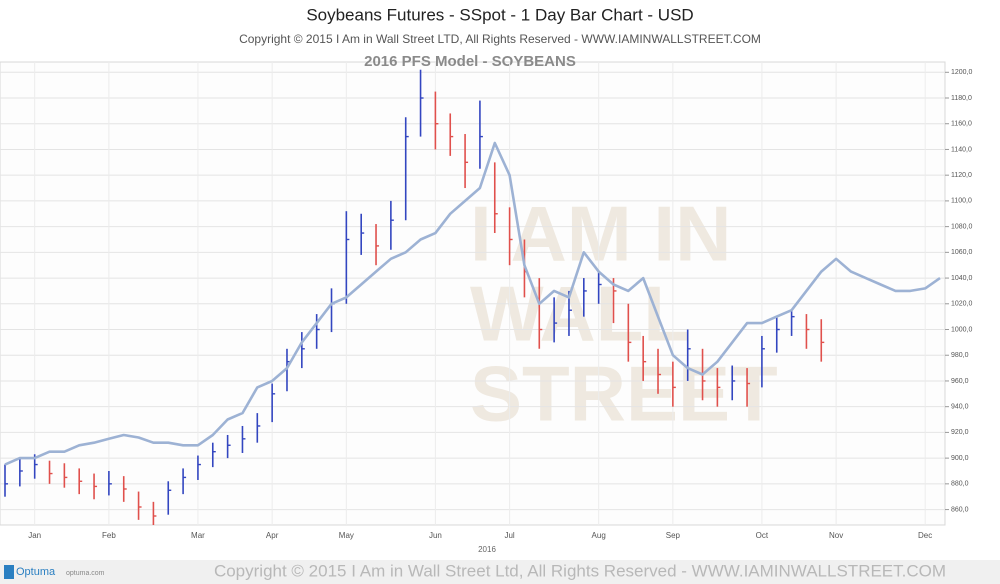 The width and height of the screenshot is (1000, 584). Describe the element at coordinates (960, 407) in the screenshot. I see `y-tick-label: 940,0` at that location.